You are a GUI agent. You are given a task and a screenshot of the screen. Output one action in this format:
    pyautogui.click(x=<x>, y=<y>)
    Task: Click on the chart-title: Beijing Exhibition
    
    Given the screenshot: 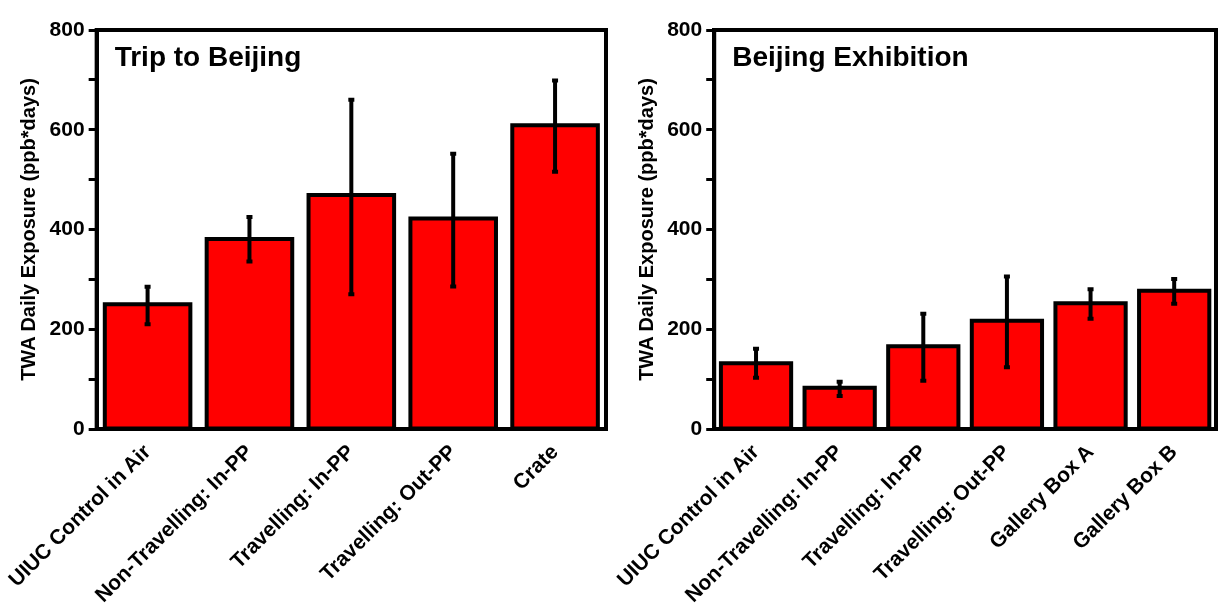 What is the action you would take?
    pyautogui.click(x=850, y=56)
    